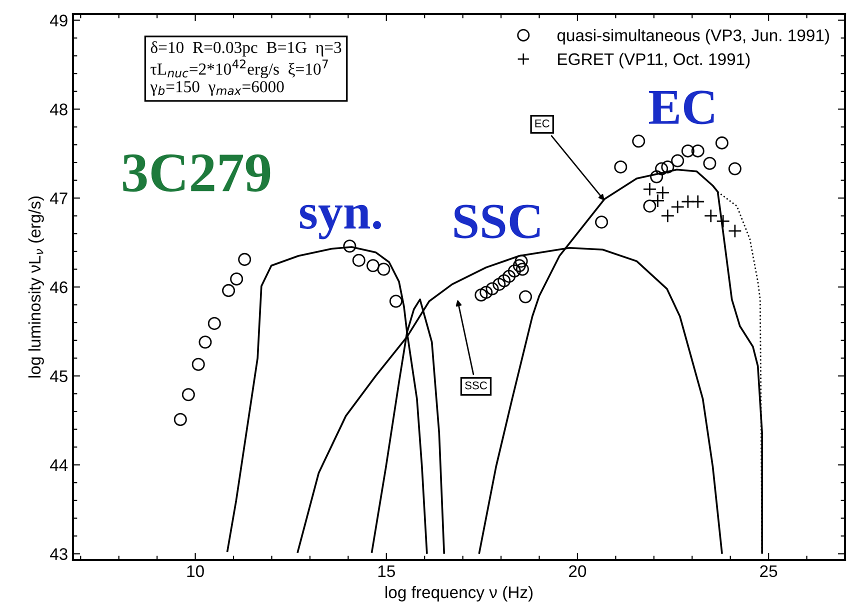 The image size is (847, 611). What do you see at coordinates (59, 376) in the screenshot?
I see `y-tick-label: 45` at bounding box center [59, 376].